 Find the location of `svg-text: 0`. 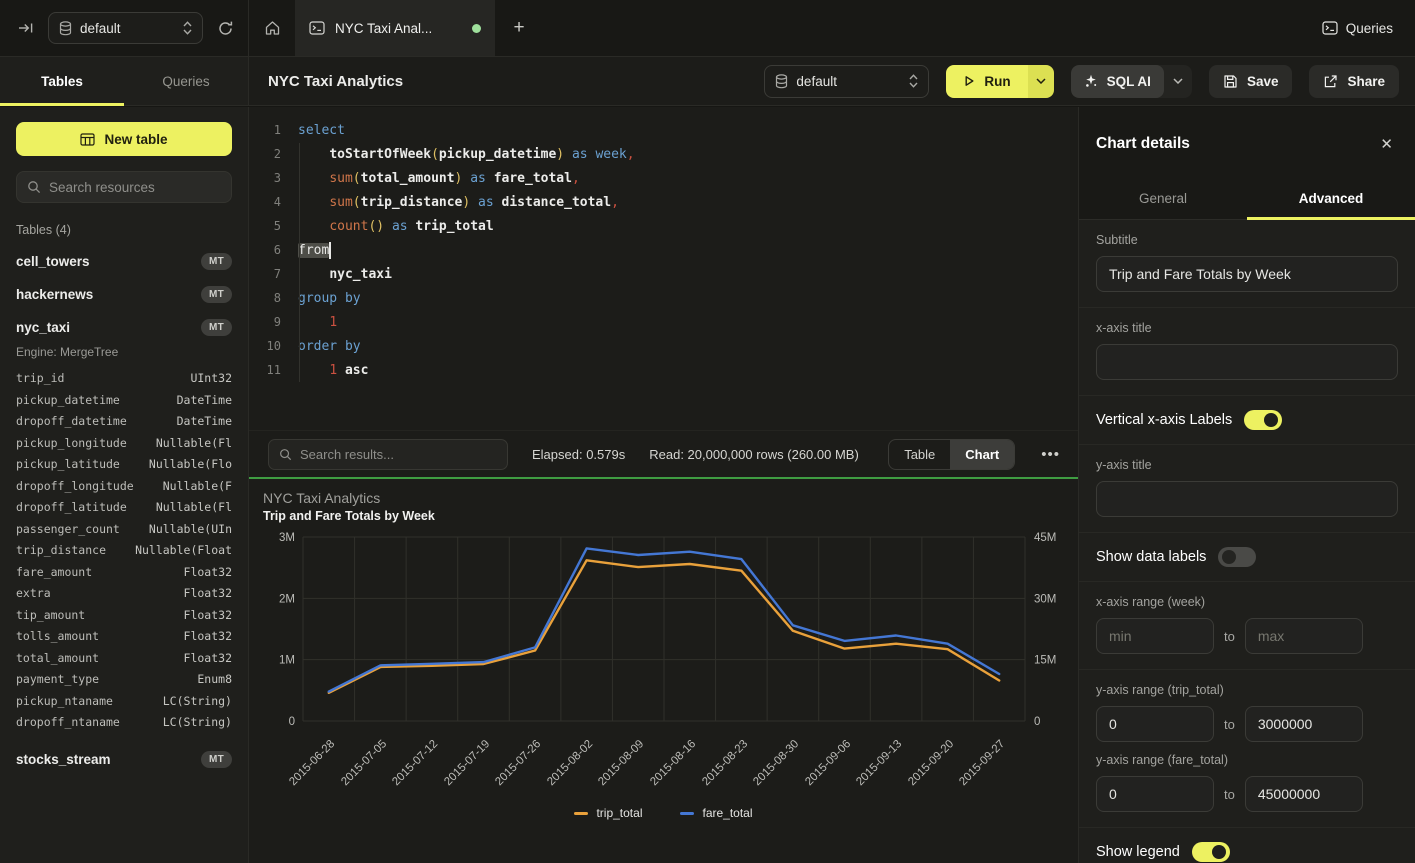

svg-text: 0 is located at coordinates (292, 722).